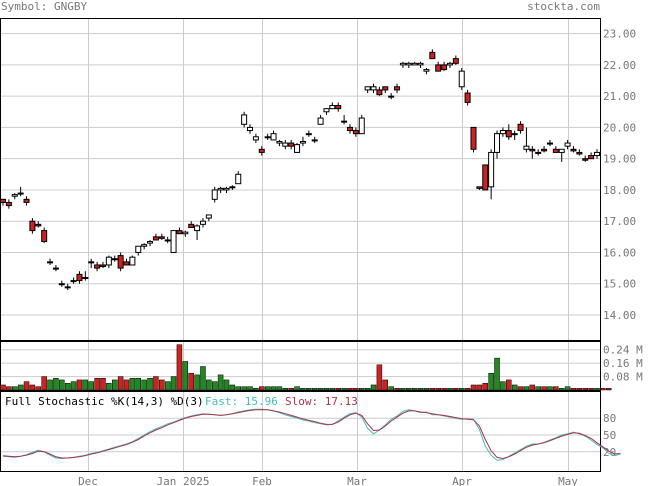 The image size is (655, 486). What do you see at coordinates (300, 366) in the screenshot?
I see `volume-panel` at bounding box center [300, 366].